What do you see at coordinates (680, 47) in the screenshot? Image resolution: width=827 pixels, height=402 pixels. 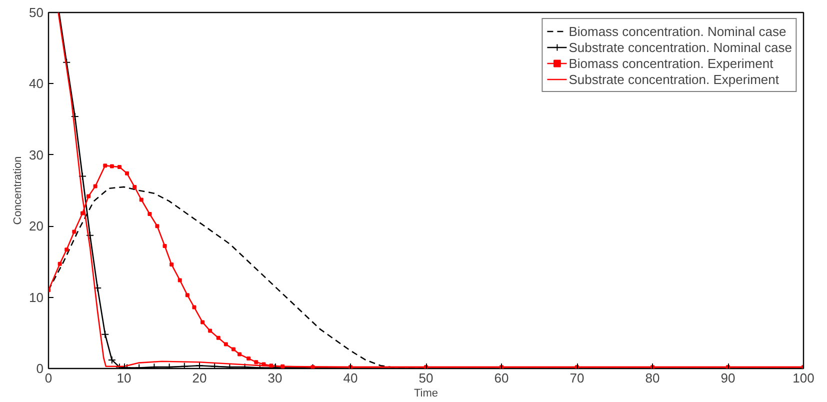 I see `legend-label: Substrate concentration. Nominal case` at bounding box center [680, 47].